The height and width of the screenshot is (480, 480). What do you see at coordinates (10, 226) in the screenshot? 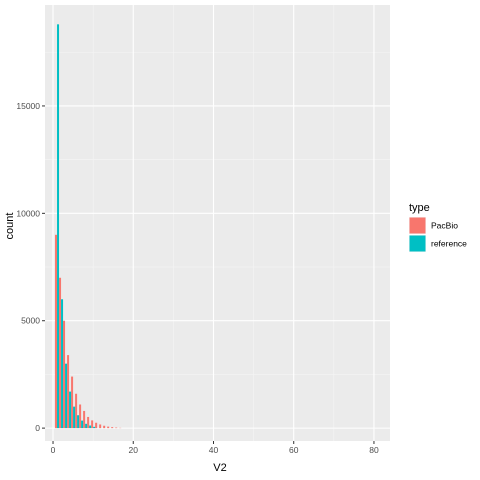
I see `y-axis-title: count` at bounding box center [10, 226].